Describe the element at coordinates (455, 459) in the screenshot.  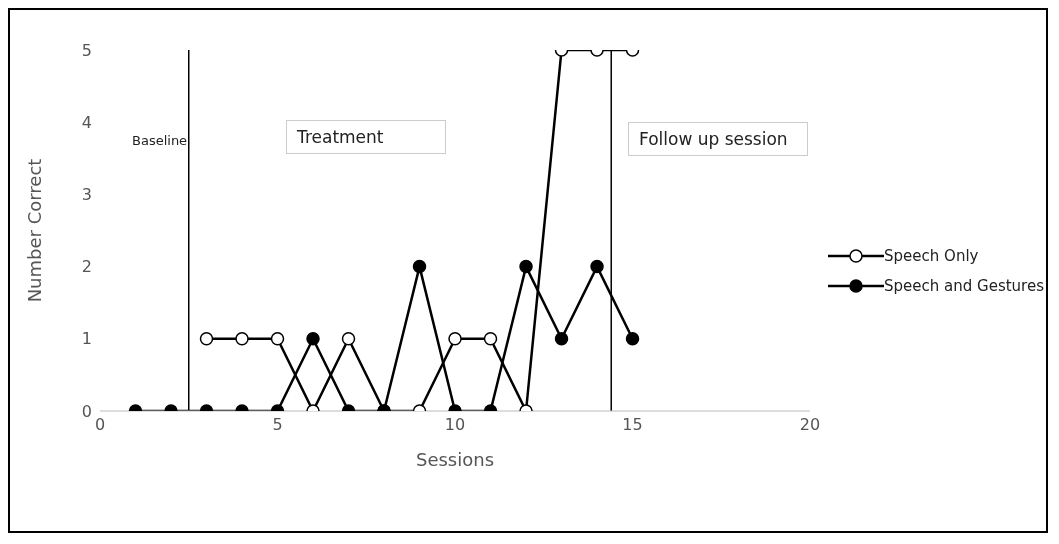
I see `x-axis-title: Sessions` at that location.